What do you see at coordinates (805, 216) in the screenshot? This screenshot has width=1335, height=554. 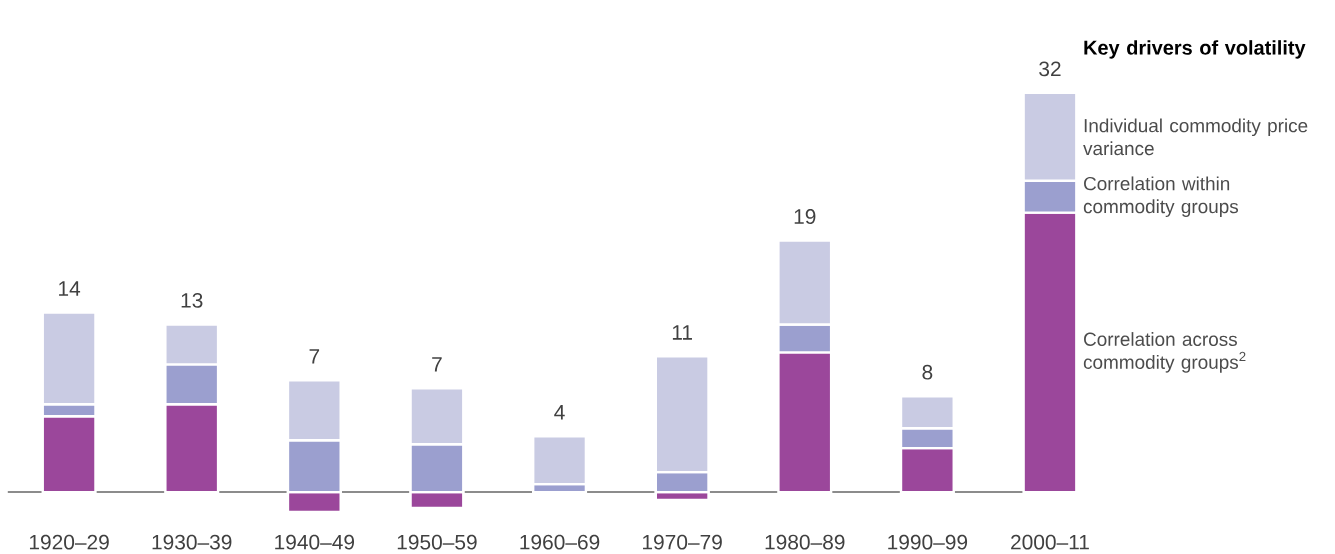 I see `annotation: 19` at bounding box center [805, 216].